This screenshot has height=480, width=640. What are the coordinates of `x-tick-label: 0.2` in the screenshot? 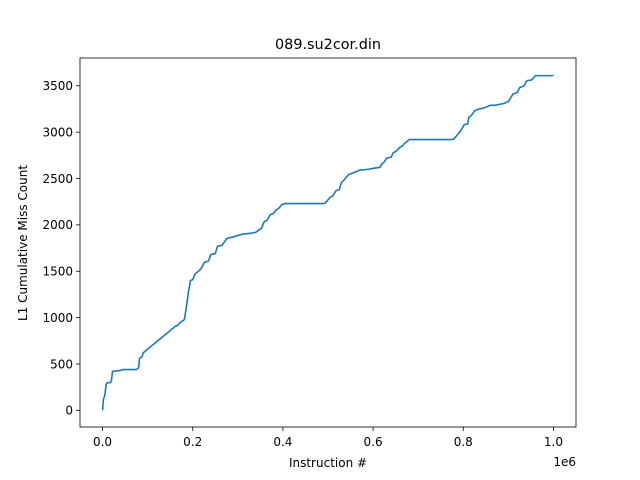 It's located at (192, 442).